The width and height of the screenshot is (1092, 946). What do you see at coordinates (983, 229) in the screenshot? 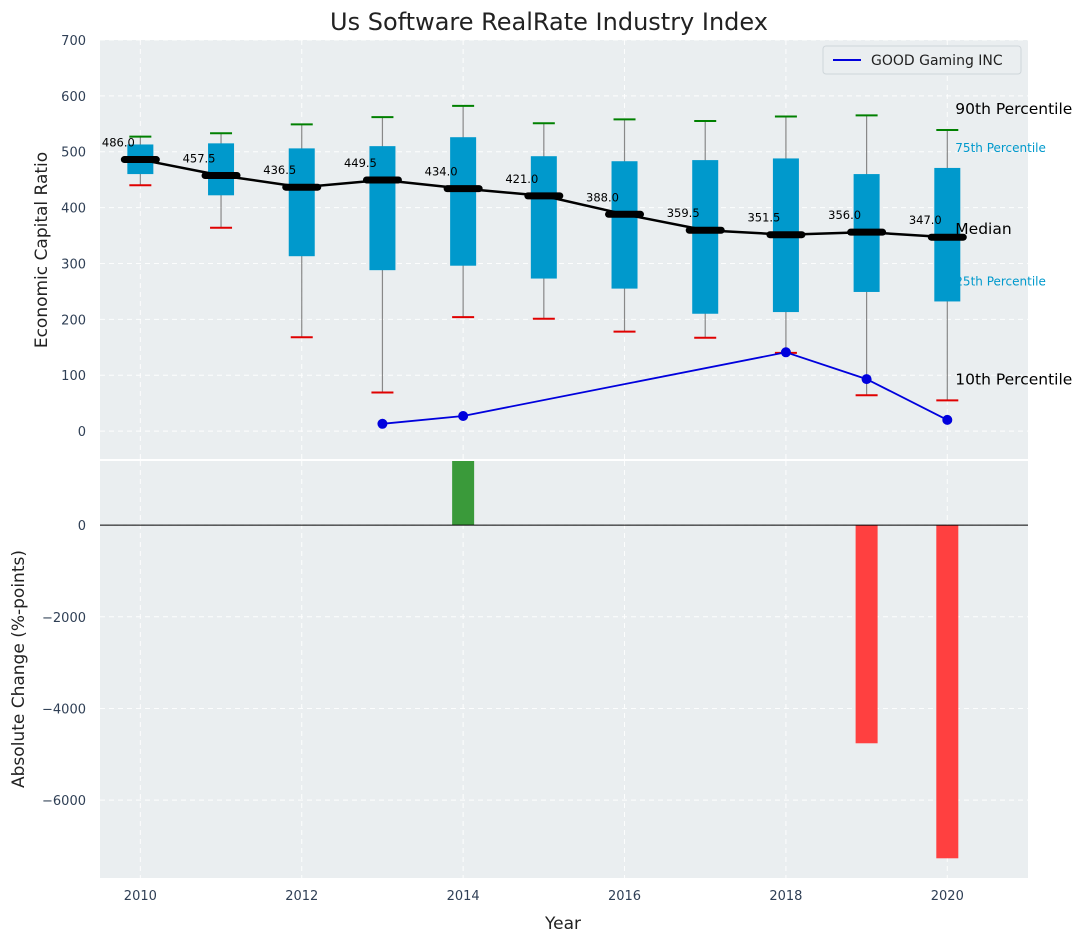
I see `percentile-annotation: Median` at bounding box center [983, 229].